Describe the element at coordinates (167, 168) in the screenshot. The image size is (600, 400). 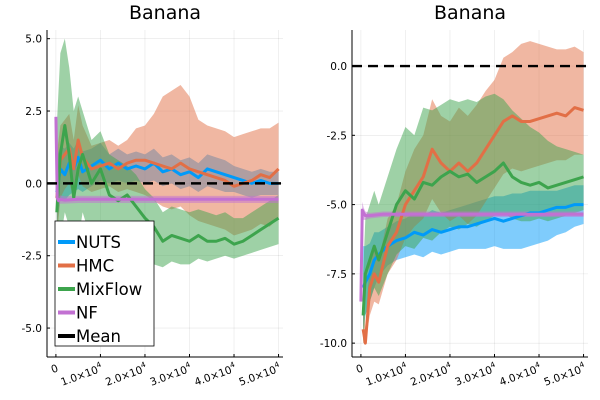
I see `line-hmc` at that location.